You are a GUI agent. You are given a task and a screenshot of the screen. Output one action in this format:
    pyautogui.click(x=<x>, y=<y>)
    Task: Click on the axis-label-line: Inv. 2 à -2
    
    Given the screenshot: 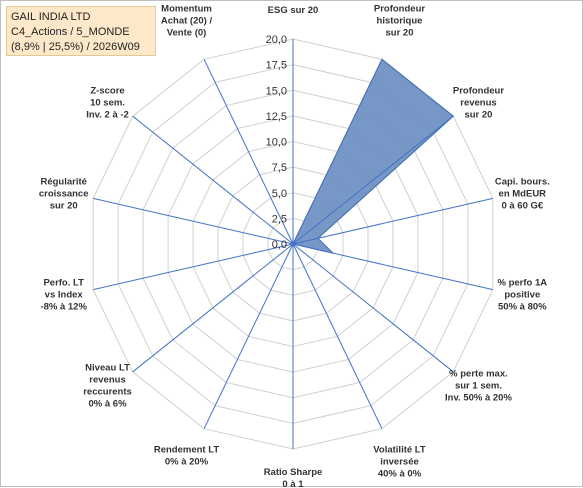 What is the action you would take?
    pyautogui.click(x=107, y=114)
    